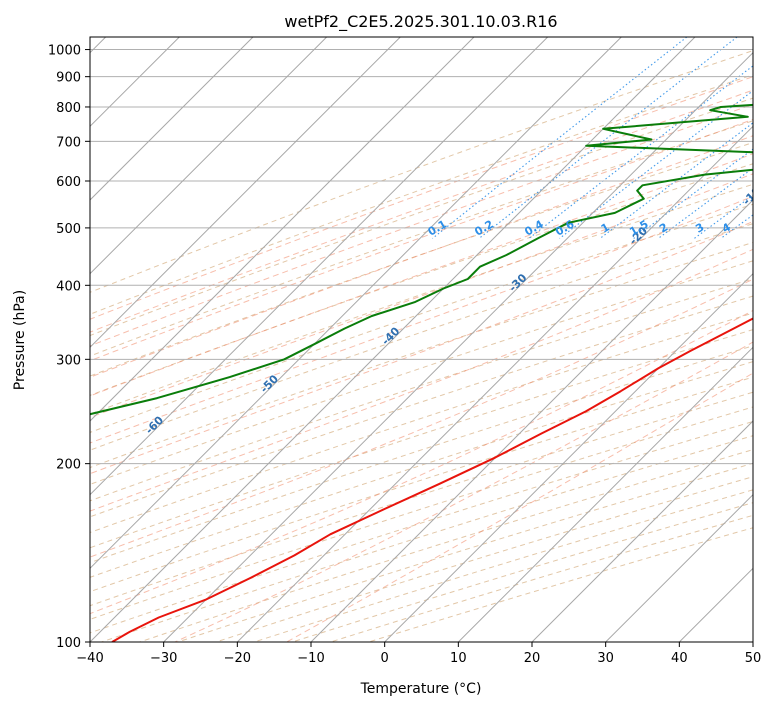  Describe the element at coordinates (68, 360) in the screenshot. I see `y-tick-label: 300` at that location.